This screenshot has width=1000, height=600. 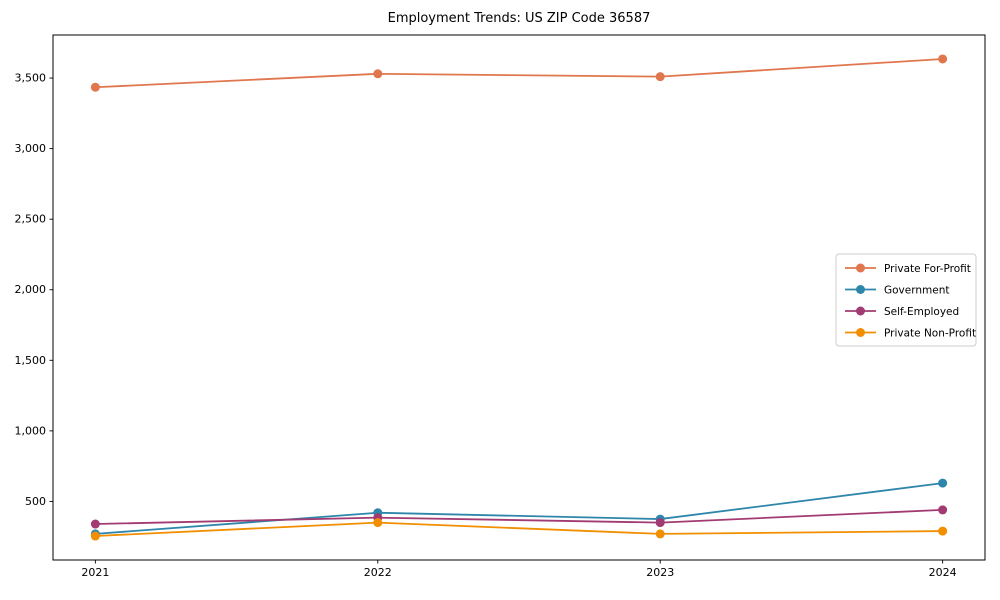 I want to click on legend-item-label: Private Non-Profit, so click(x=930, y=333).